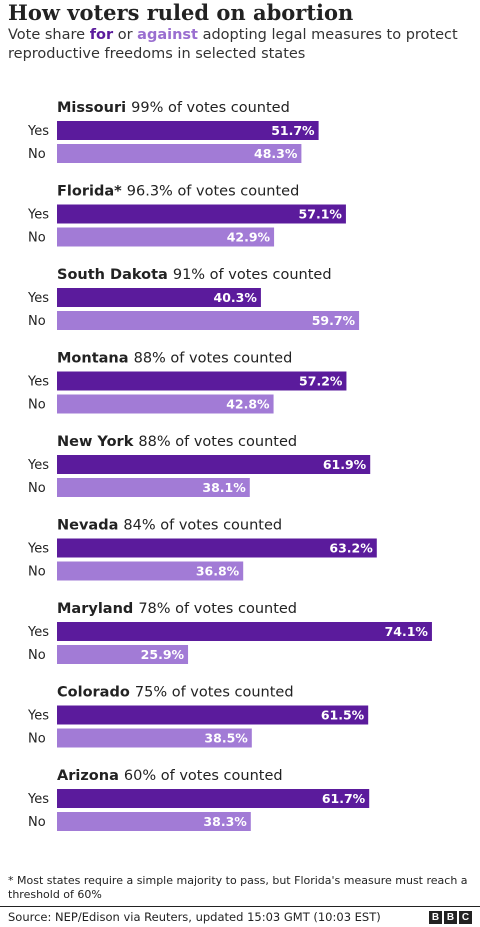 This screenshot has width=480, height=927. I want to click on bar-value-yes-florida: 57.1%, so click(321, 214).